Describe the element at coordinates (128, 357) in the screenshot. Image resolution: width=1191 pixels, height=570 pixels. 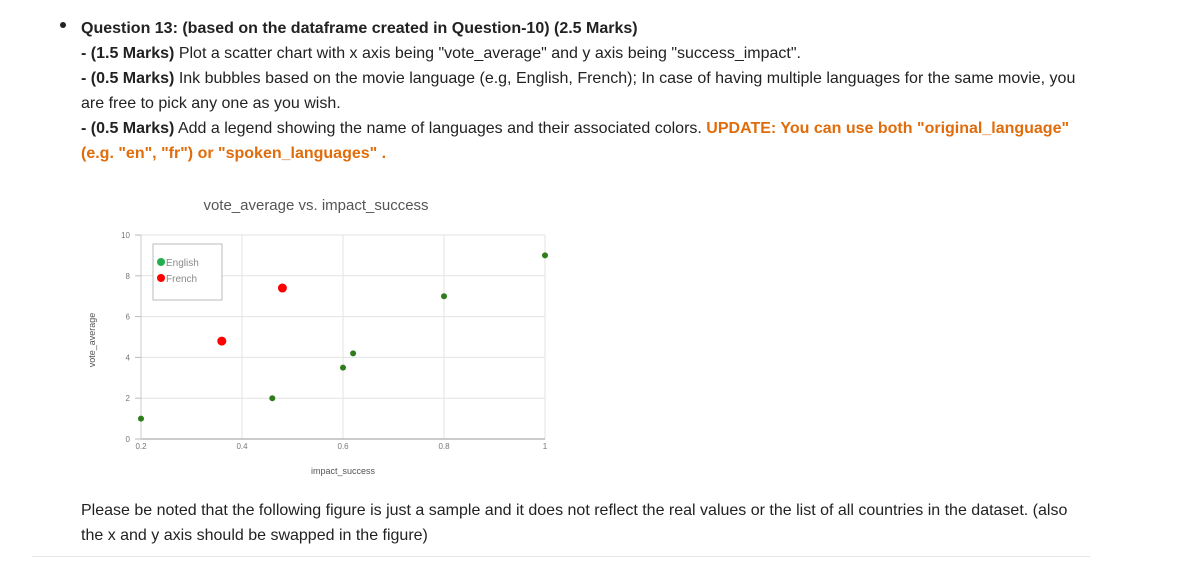
I see `y-tick-label: 4` at that location.